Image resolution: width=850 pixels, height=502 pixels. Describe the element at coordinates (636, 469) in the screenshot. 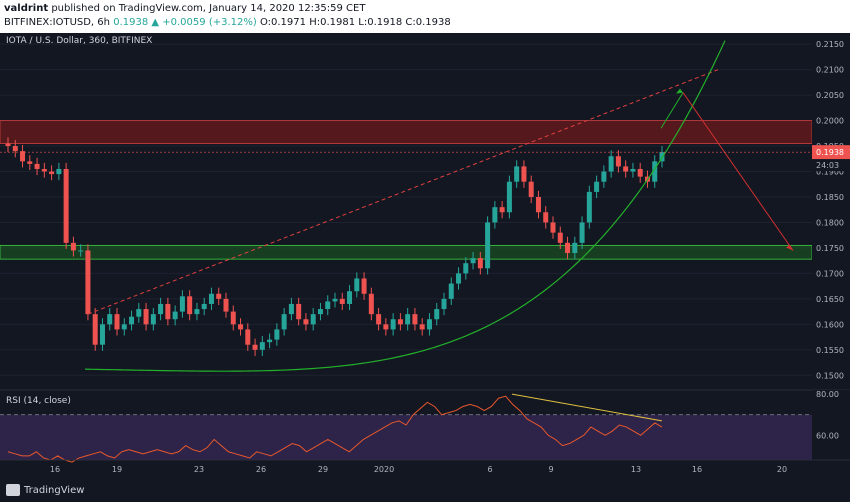

I see `x-tick-label: 13` at that location.